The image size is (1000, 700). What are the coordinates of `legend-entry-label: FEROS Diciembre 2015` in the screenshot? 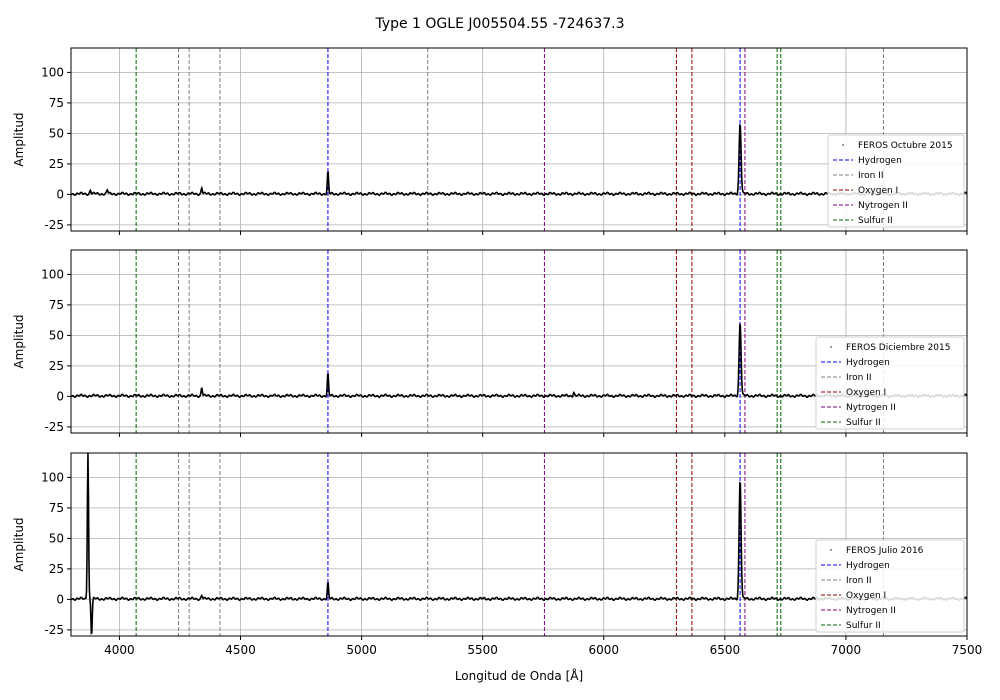 It's located at (898, 348).